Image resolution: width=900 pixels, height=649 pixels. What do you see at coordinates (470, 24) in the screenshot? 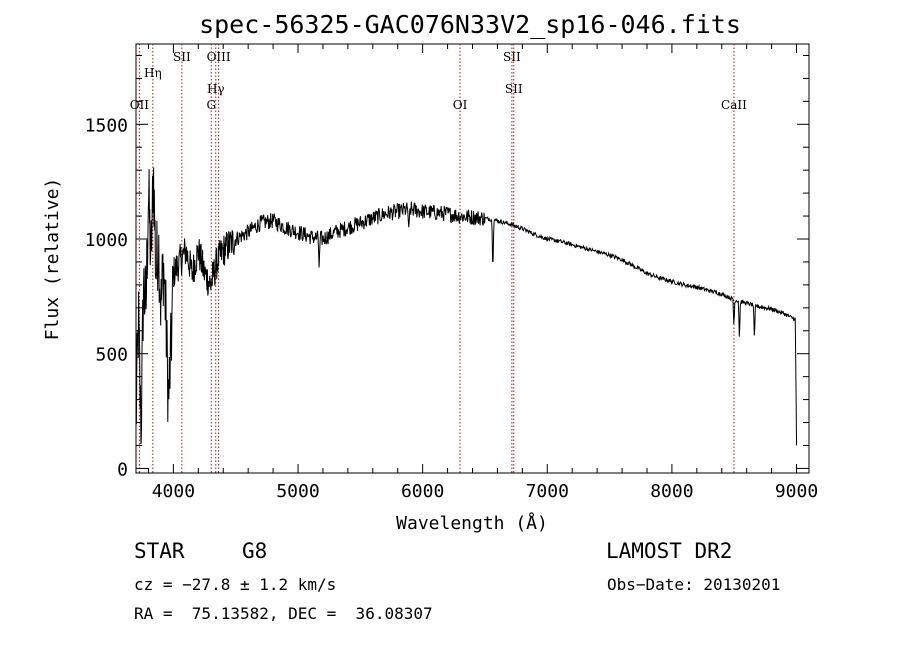
I see `chart-title: spec-56325-GAC076N33V2_sp16-046.fits` at bounding box center [470, 24].